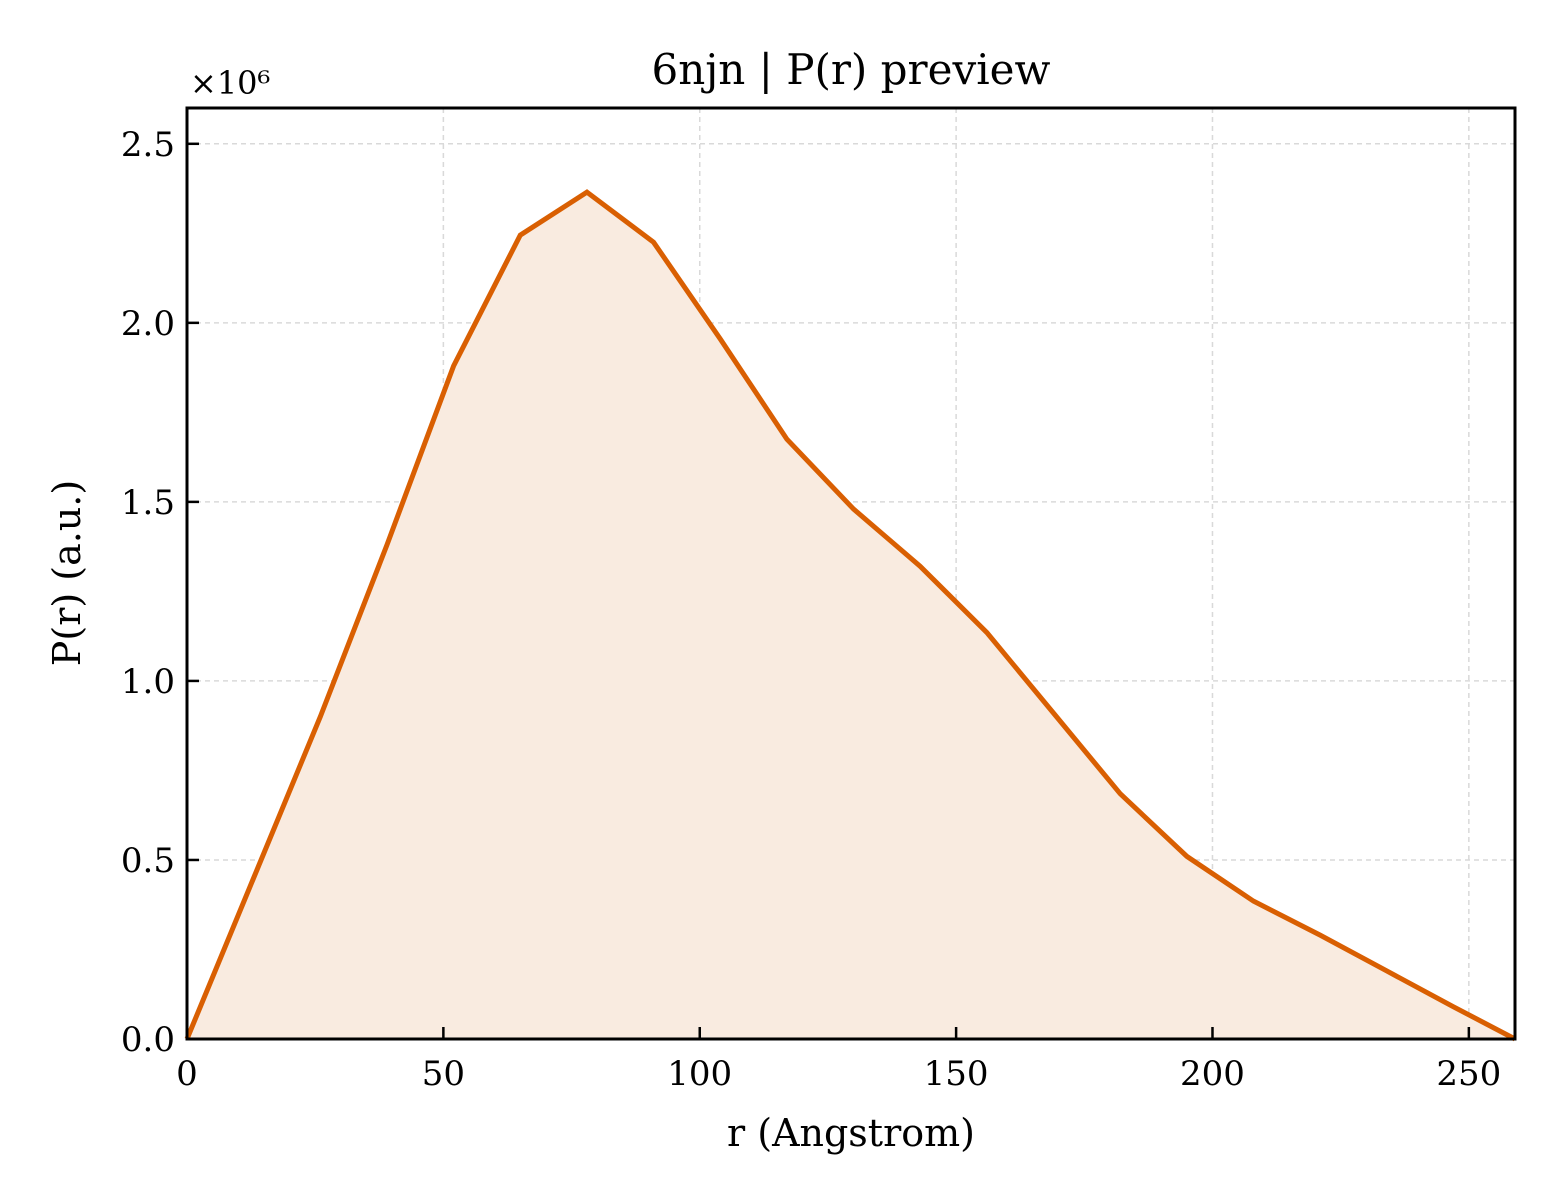  What do you see at coordinates (230, 83) in the screenshot?
I see `y-offset-label: ×10⁶` at bounding box center [230, 83].